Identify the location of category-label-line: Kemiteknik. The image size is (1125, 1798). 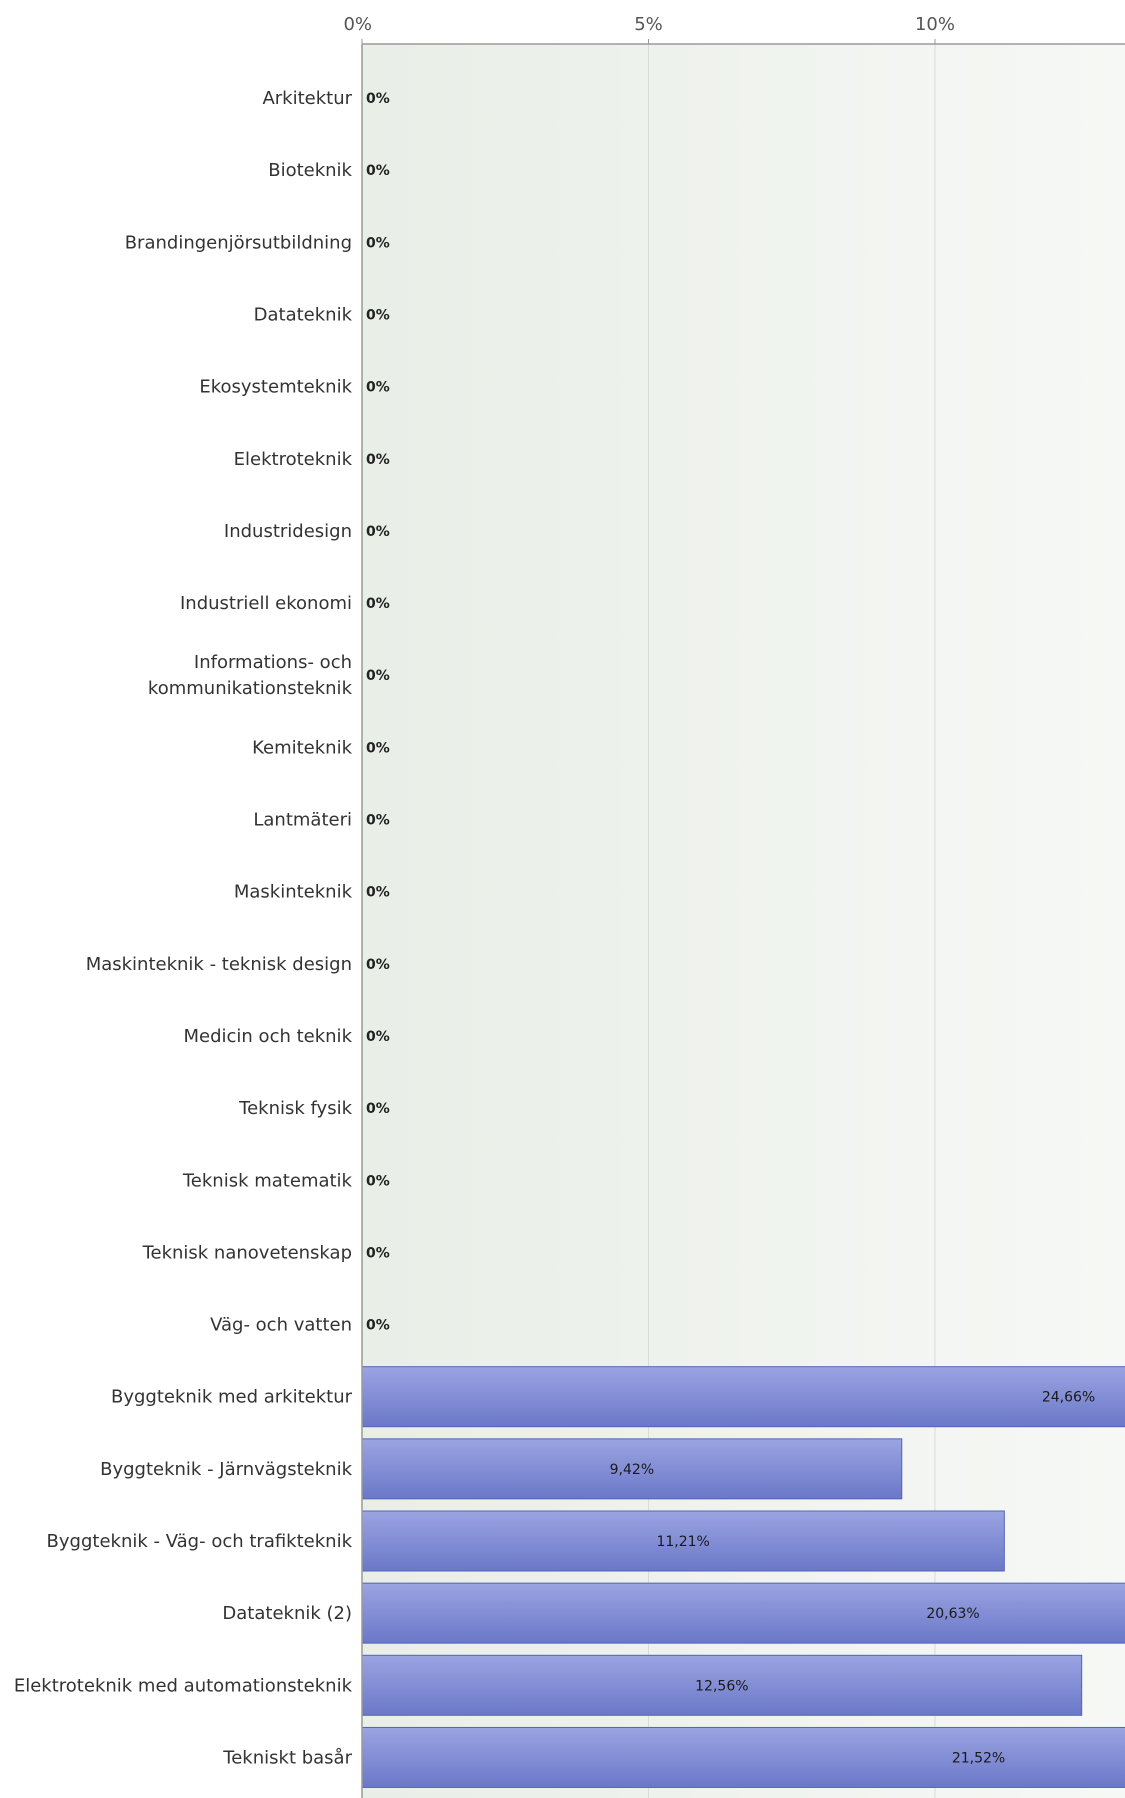
(302, 747).